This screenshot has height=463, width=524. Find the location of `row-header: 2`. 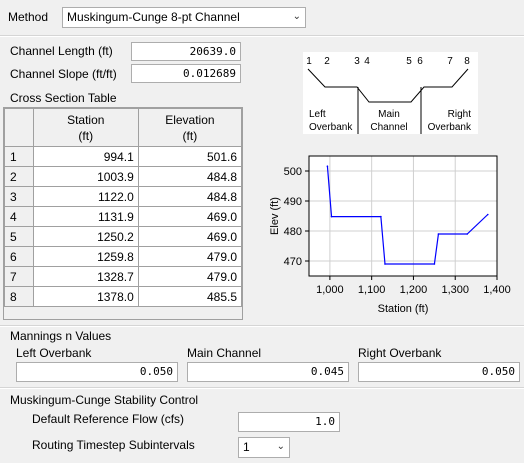

row-header: 2 is located at coordinates (19, 176).